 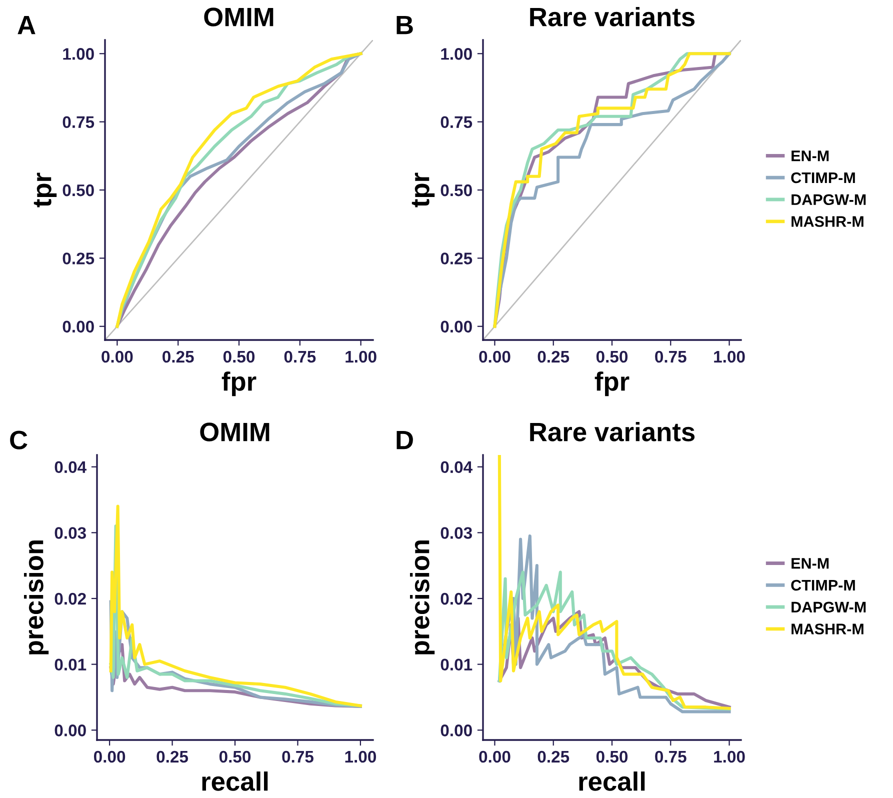 What do you see at coordinates (404, 440) in the screenshot?
I see `text: D` at bounding box center [404, 440].